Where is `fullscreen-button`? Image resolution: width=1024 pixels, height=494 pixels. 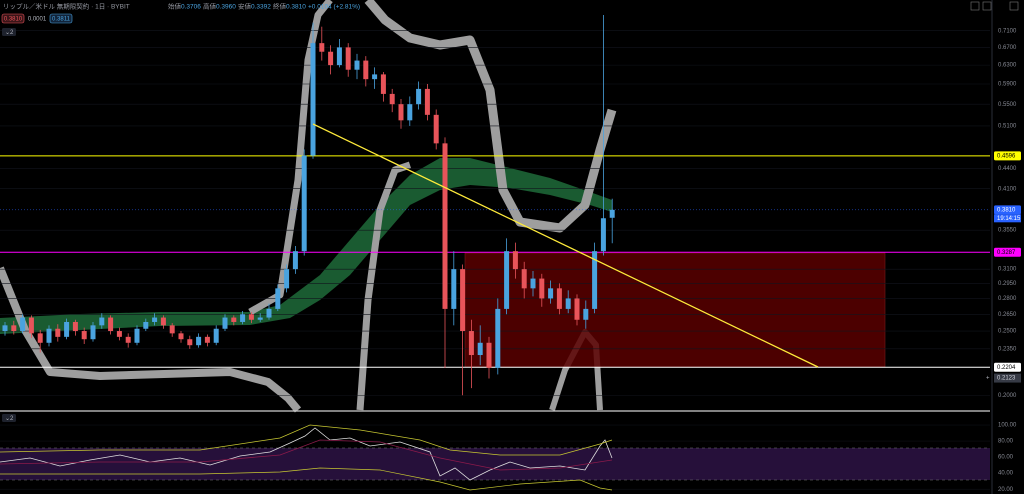 fullscreen-button is located at coordinates (987, 6).